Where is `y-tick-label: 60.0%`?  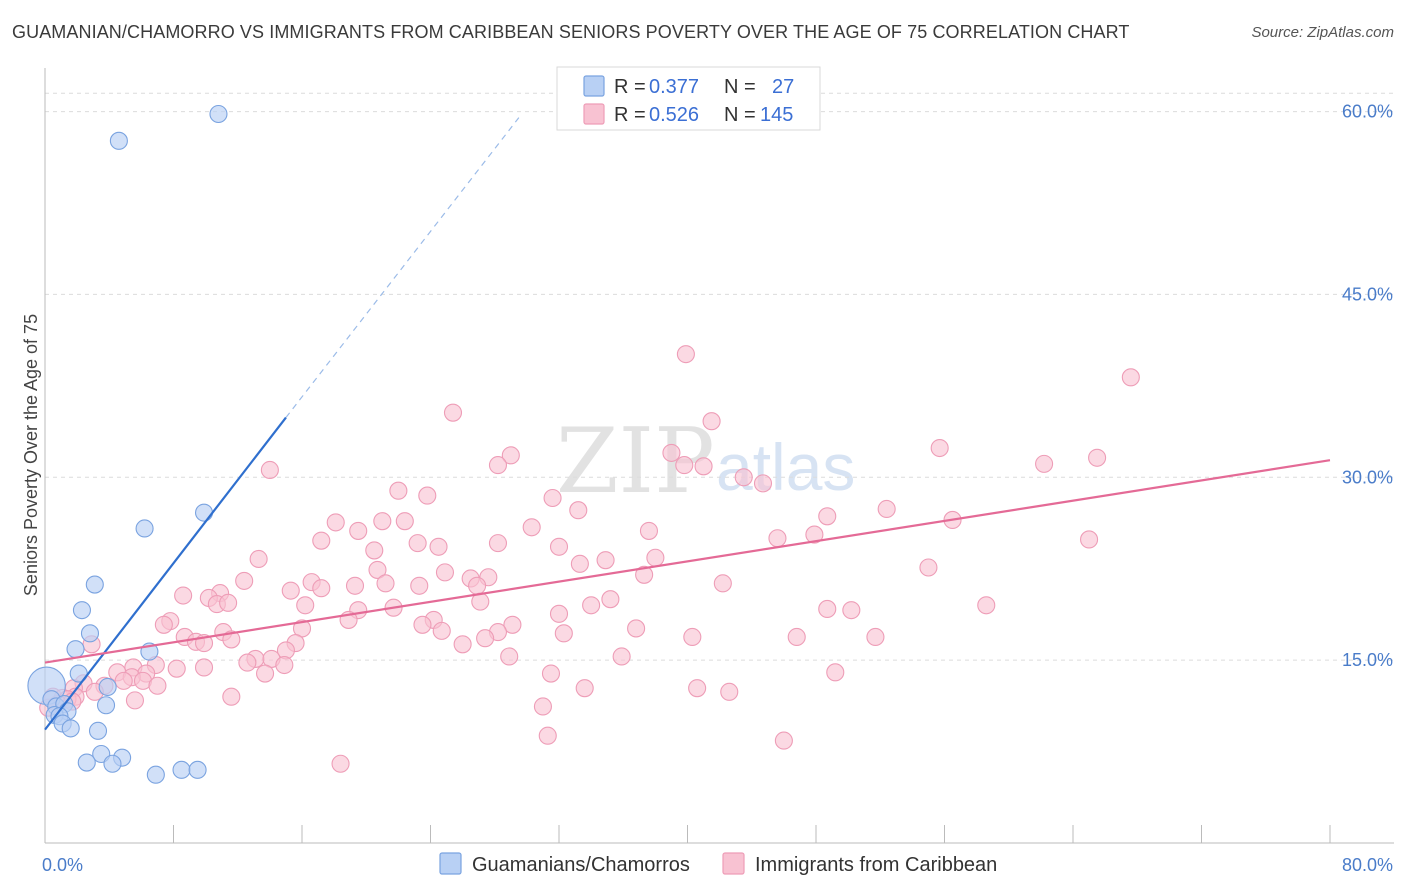 y-tick-label: 60.0% is located at coordinates (1367, 112).